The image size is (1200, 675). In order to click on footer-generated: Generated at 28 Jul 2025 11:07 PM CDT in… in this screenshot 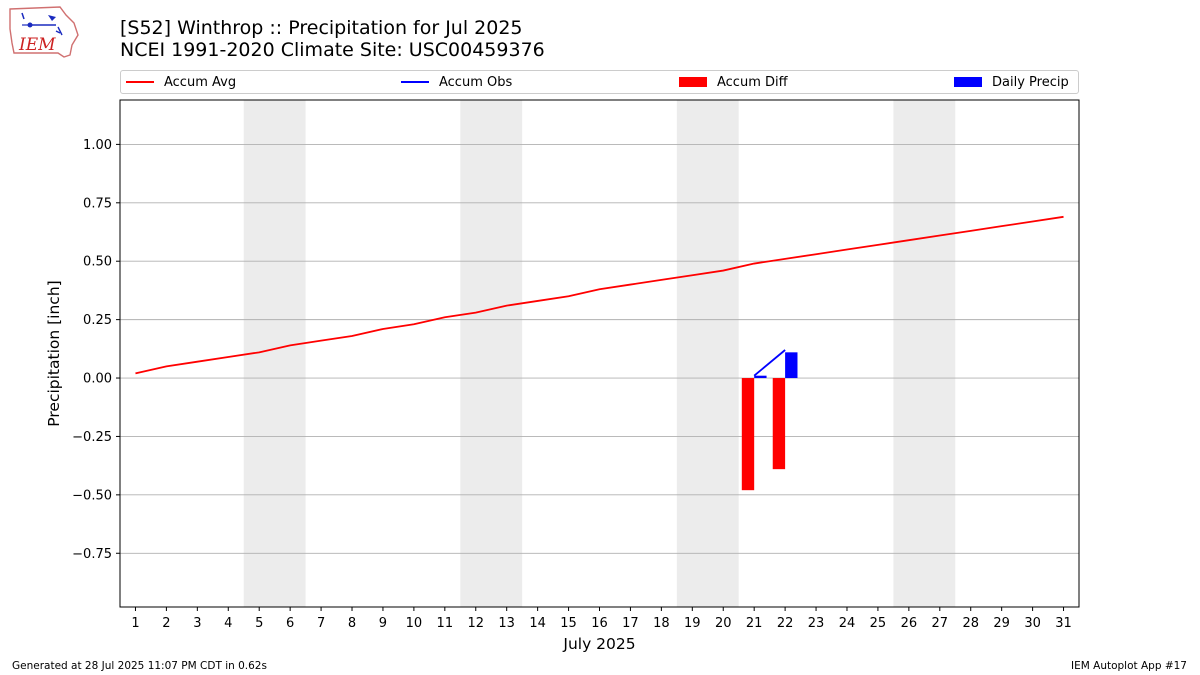, I will do `click(139, 666)`.